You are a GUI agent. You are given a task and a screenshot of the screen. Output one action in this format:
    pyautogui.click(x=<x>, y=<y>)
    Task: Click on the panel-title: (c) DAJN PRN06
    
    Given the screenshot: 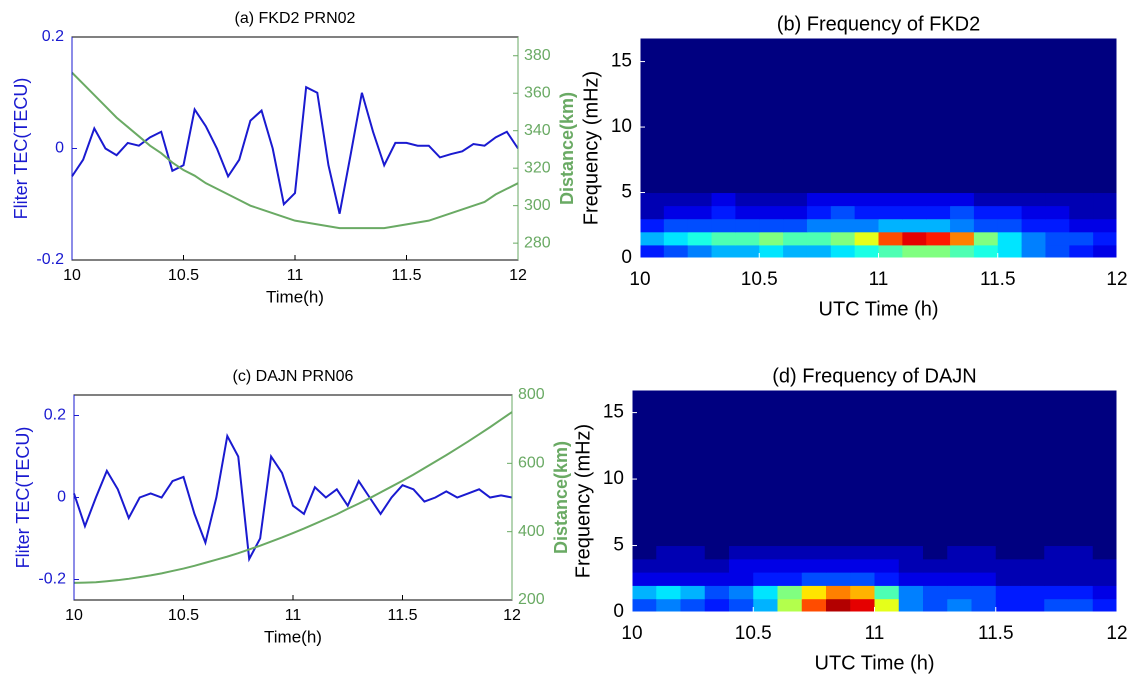 What is the action you would take?
    pyautogui.click(x=293, y=376)
    